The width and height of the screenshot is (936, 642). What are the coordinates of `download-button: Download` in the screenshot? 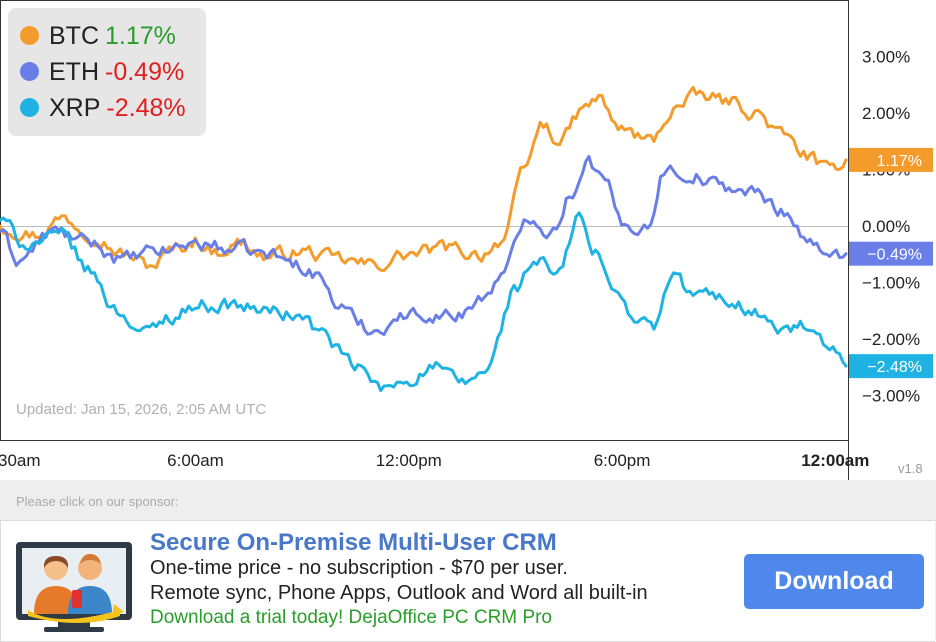 It's located at (834, 581).